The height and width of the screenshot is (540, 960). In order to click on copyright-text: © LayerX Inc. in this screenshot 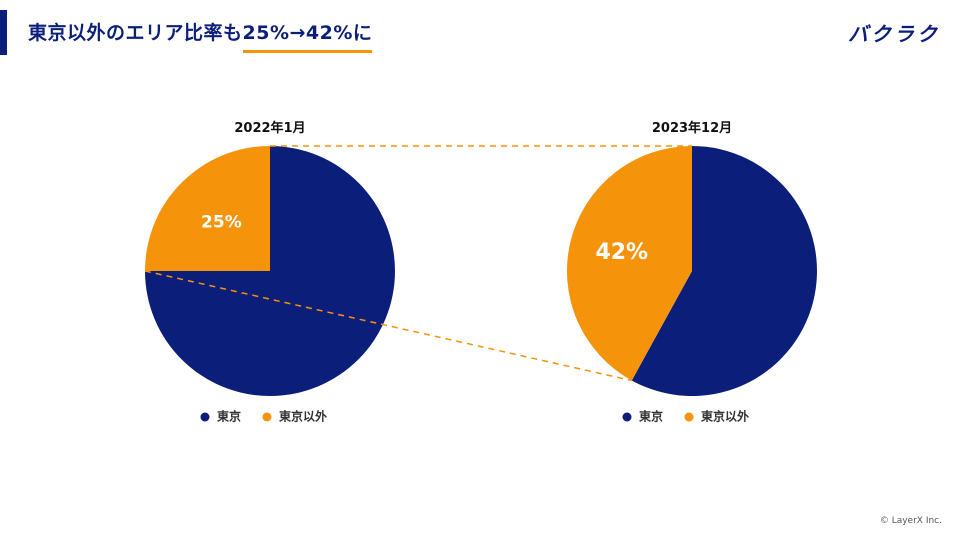, I will do `click(910, 521)`.